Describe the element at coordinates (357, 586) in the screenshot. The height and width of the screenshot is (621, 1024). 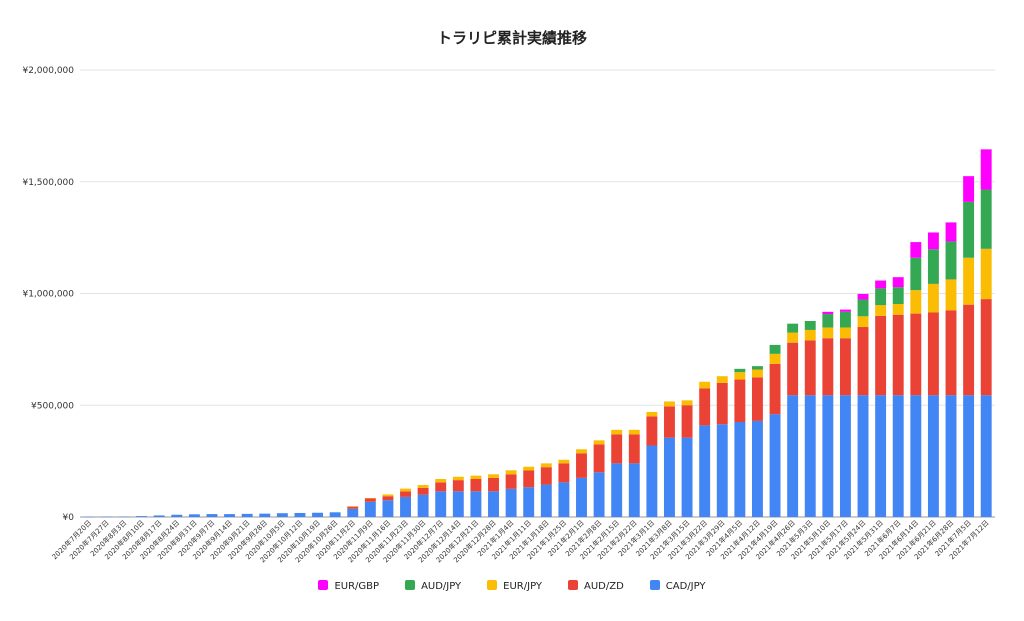
I see `legend-label: EUR/GBP` at that location.